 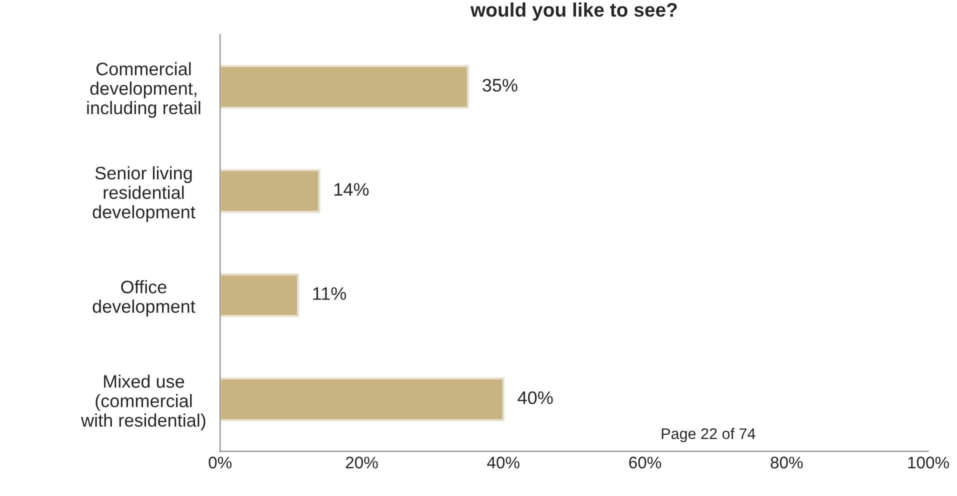 I want to click on x-tick-label: 100%, so click(x=929, y=462).